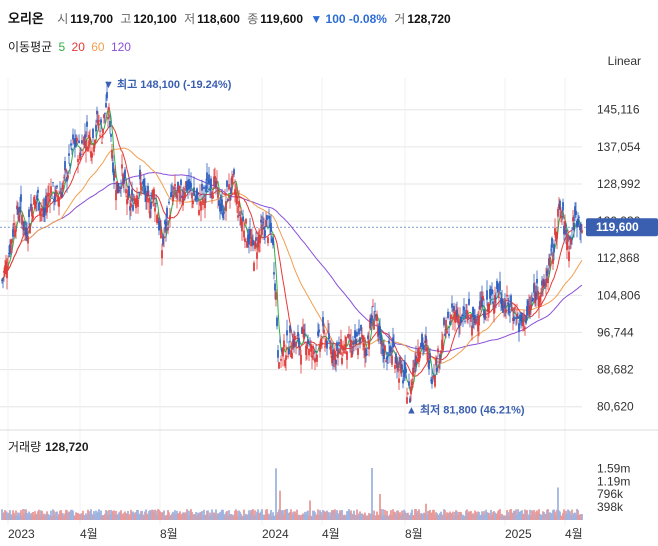  I want to click on time-tick-label: 2024, so click(275, 534).